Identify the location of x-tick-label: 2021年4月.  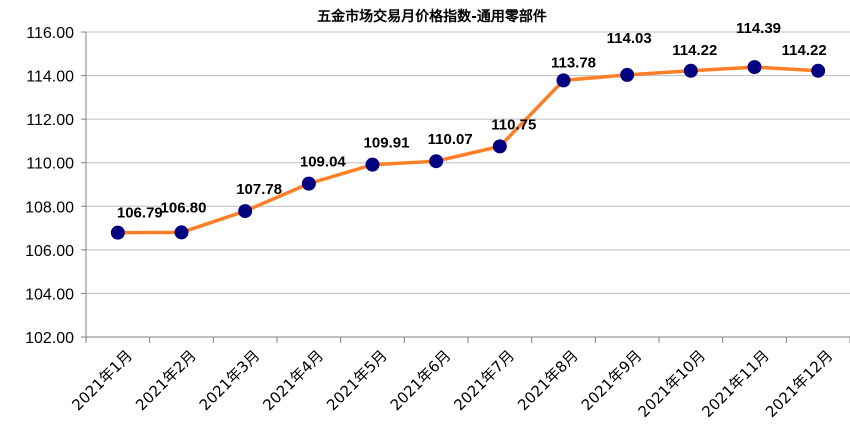
(293, 381).